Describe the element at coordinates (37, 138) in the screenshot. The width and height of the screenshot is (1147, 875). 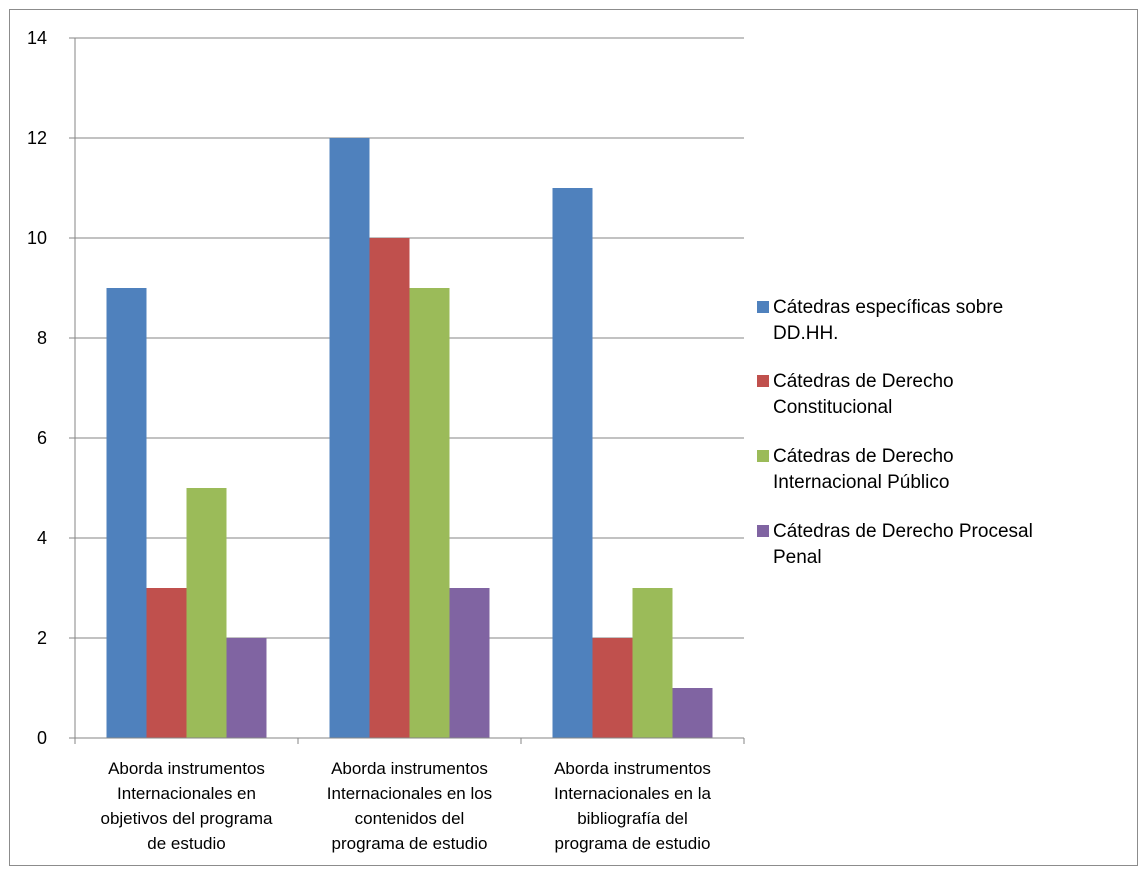
I see `y-tick-label: 12` at that location.